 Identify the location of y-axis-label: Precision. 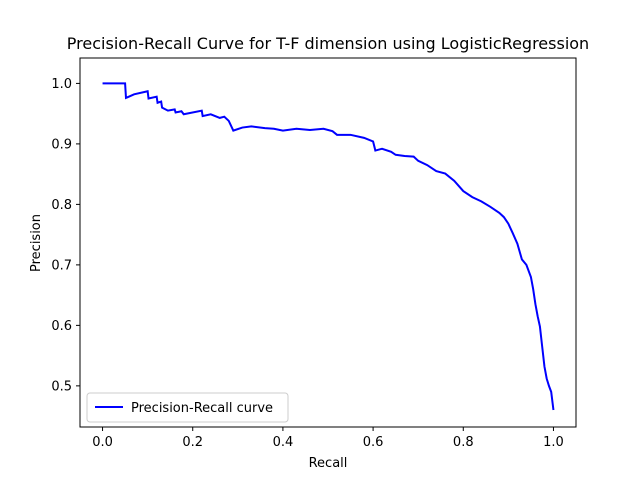
(36, 243).